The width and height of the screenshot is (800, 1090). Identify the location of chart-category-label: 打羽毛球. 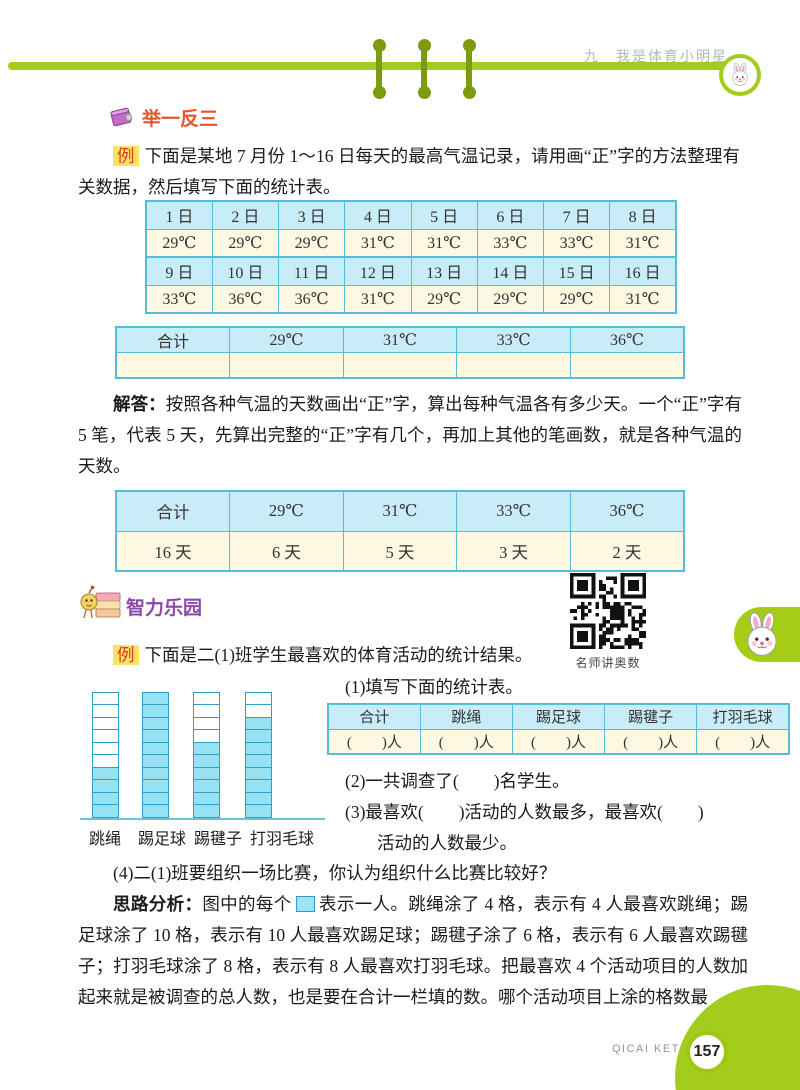
(282, 839).